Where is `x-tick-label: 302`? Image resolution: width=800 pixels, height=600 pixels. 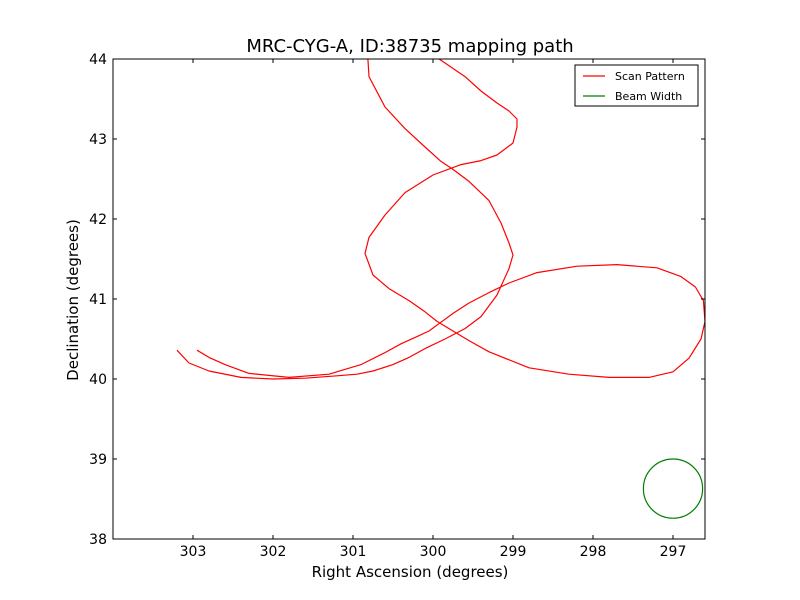
x-tick-label: 302 is located at coordinates (273, 552).